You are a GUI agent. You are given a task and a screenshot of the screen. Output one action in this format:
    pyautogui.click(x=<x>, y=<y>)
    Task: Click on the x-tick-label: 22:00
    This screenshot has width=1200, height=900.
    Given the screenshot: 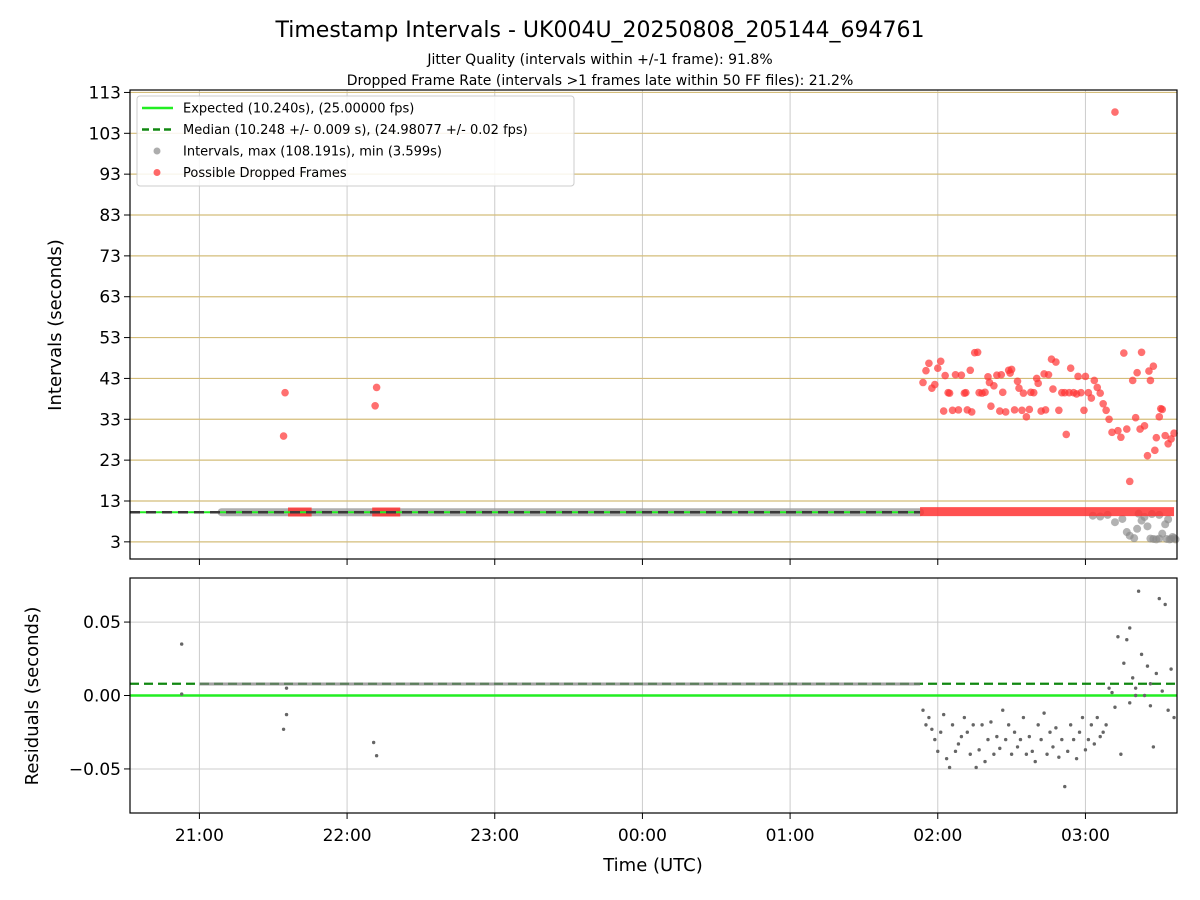 What is the action you would take?
    pyautogui.click(x=347, y=836)
    